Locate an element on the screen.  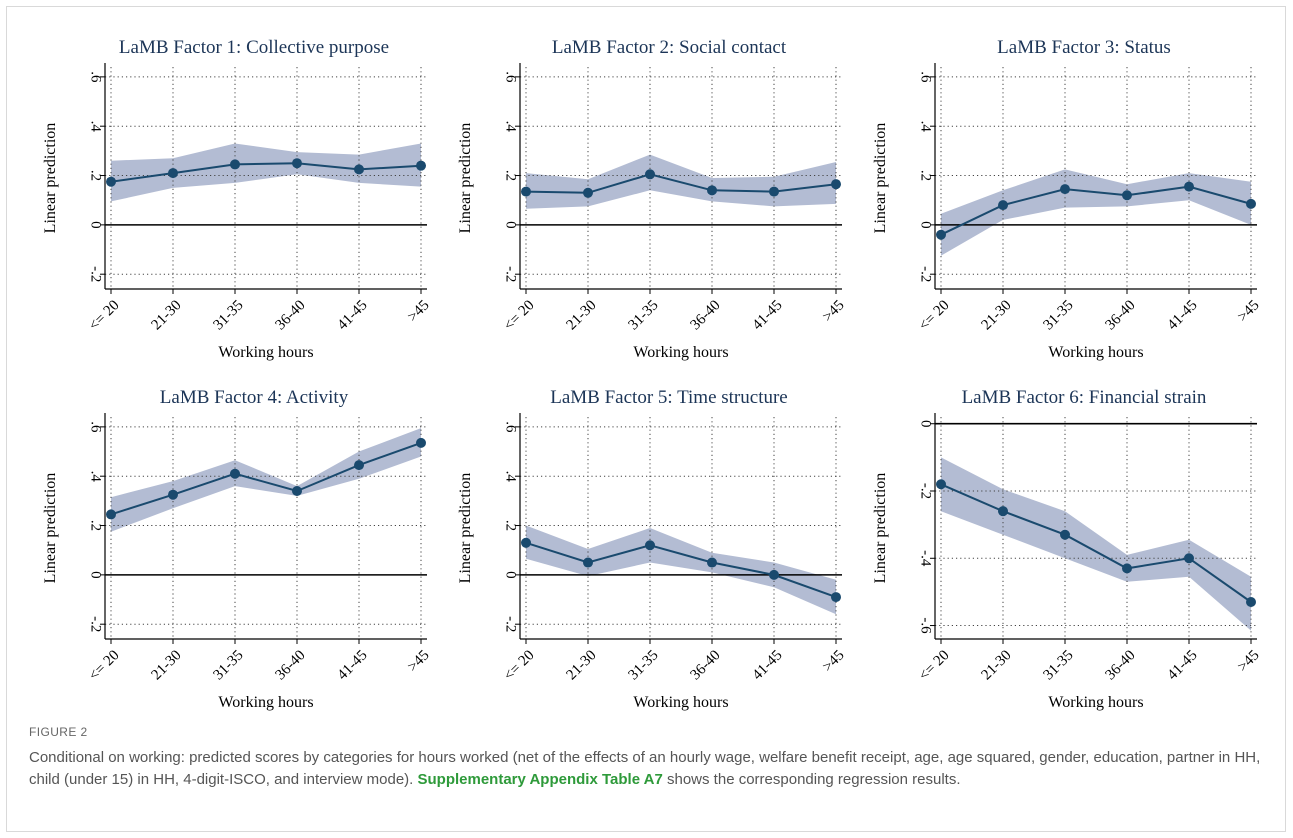
chart-title: LaMB Factor 6: Financial strain is located at coordinates (1084, 397).